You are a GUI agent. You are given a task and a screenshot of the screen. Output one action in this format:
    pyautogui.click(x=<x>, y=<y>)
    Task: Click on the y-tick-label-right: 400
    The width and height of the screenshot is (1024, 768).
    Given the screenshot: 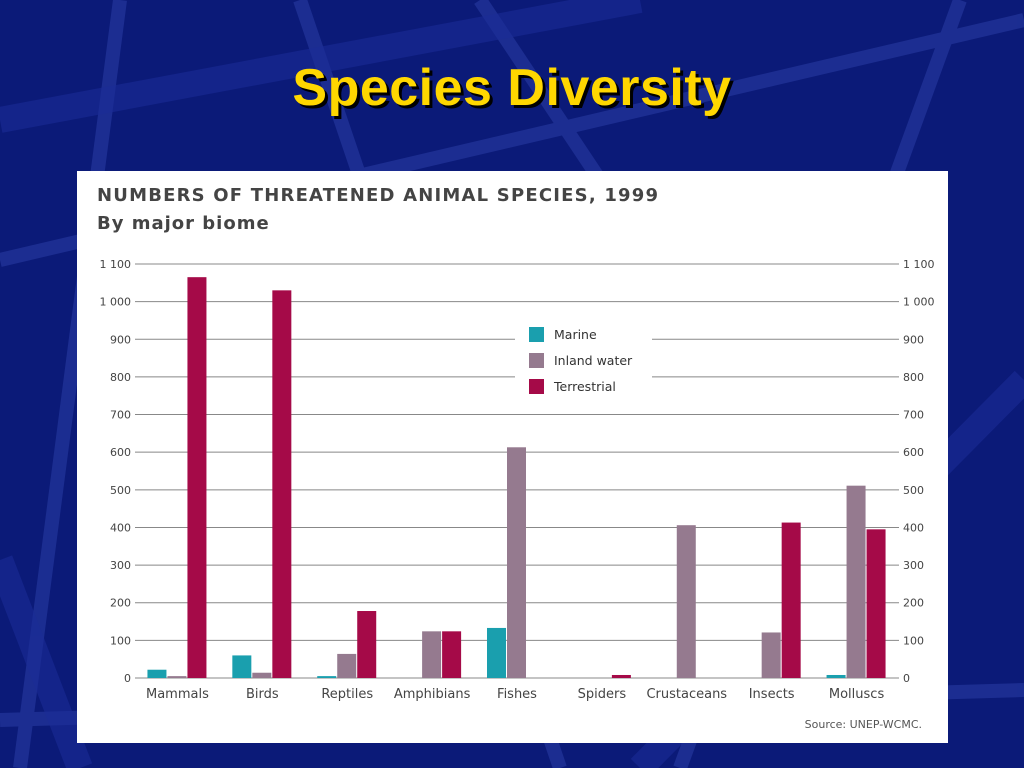 What is the action you would take?
    pyautogui.click(x=913, y=527)
    